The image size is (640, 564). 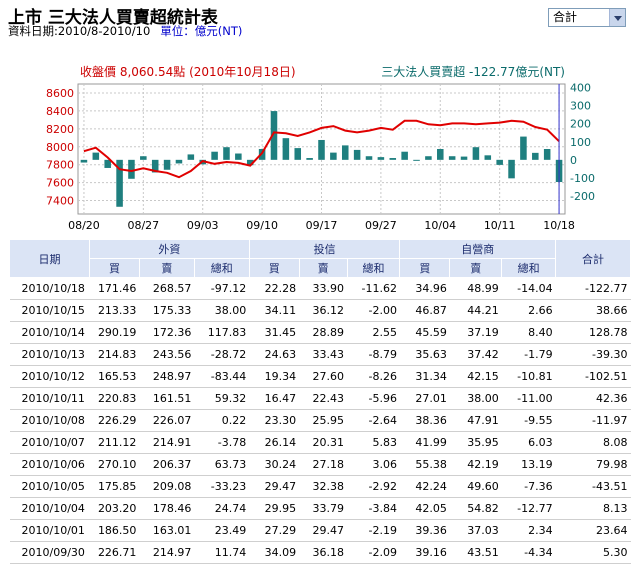 What do you see at coordinates (114, 464) in the screenshot?
I see `cell-foreign-buy: 270.10` at bounding box center [114, 464].